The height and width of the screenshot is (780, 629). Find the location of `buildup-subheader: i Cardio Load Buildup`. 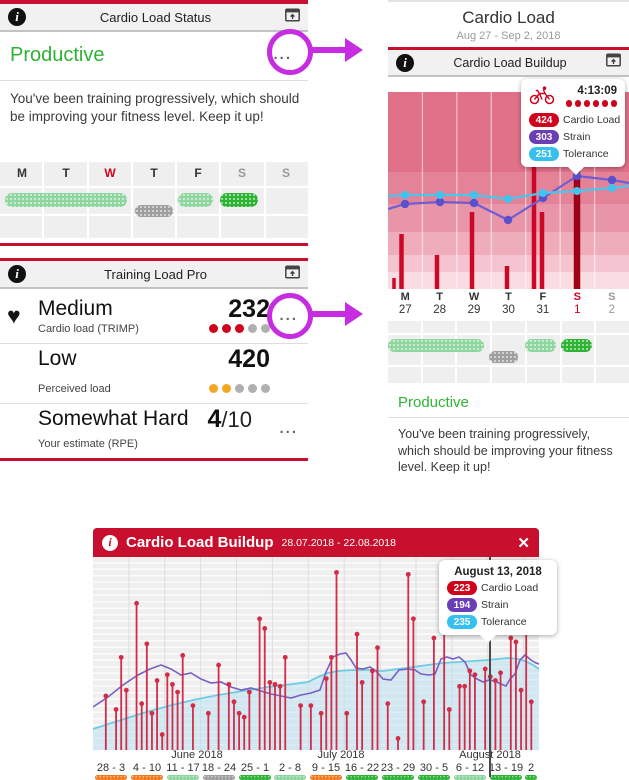

buildup-subheader: i Cardio Load Buildup is located at coordinates (508, 63).